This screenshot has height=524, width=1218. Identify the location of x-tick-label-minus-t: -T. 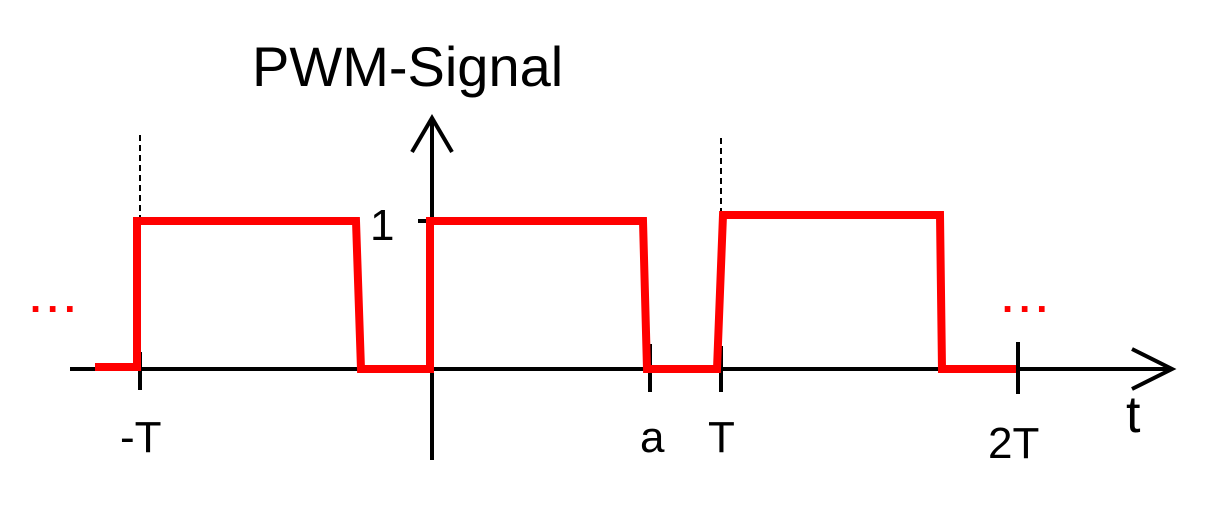
(141, 437).